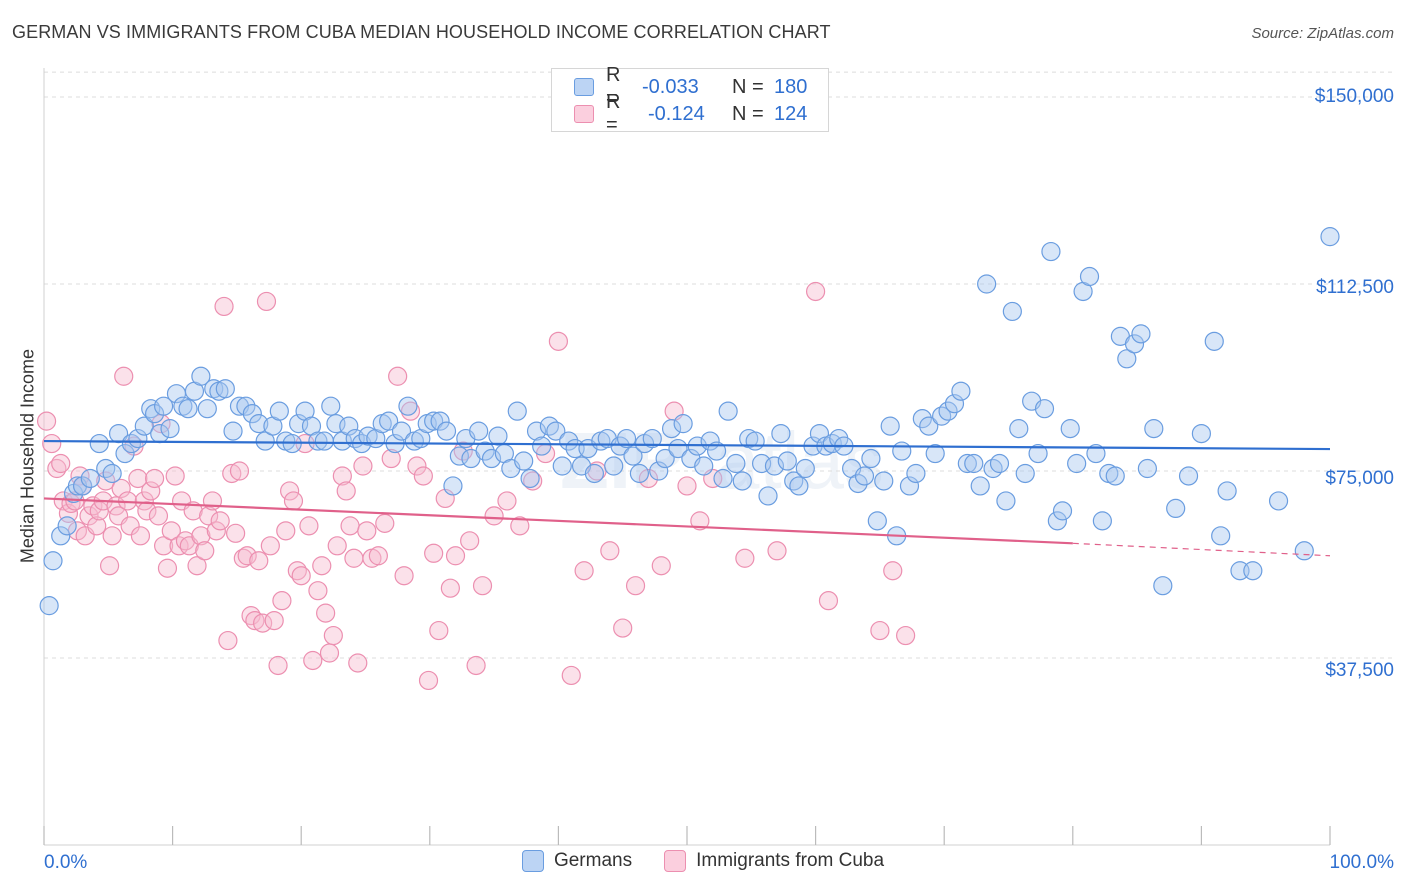  I want to click on x-tick-label-max: 100.0%, so click(1361, 862).